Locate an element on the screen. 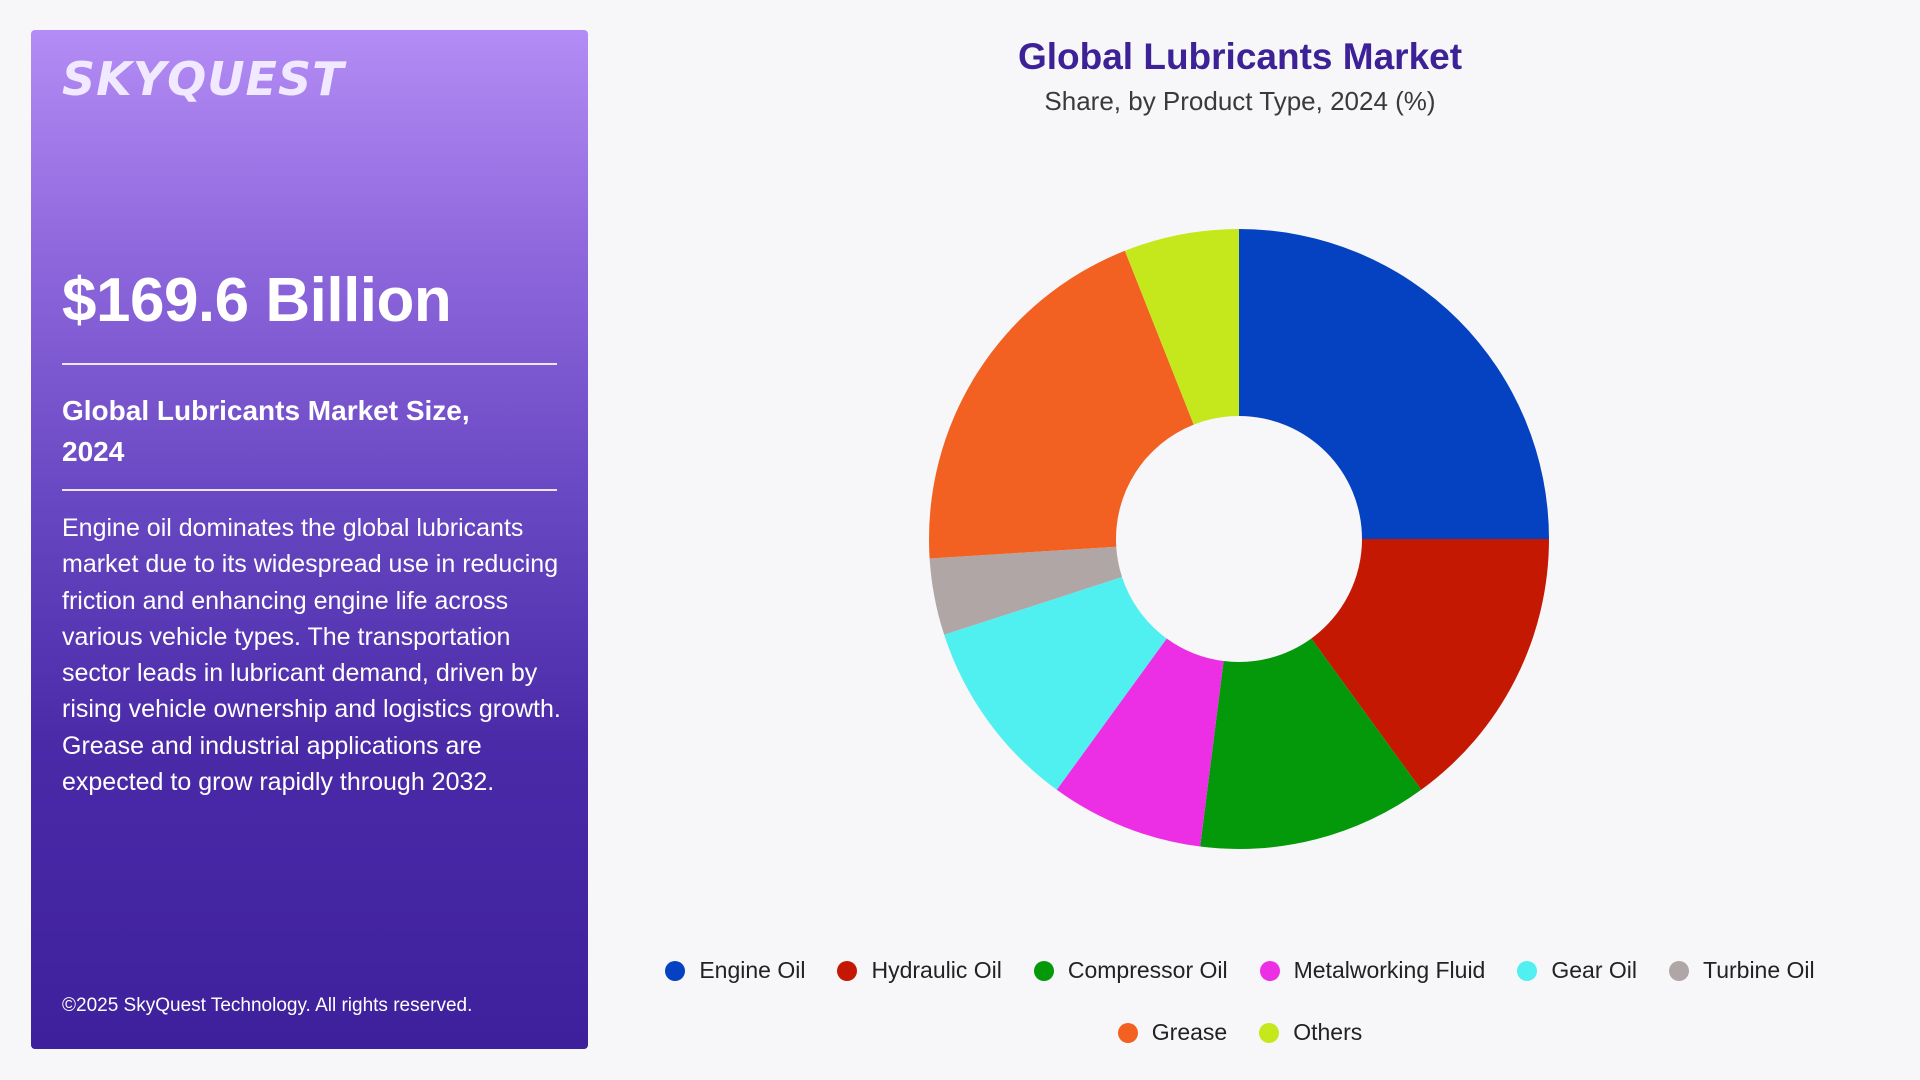  legend-label: Engine Oil is located at coordinates (752, 970).